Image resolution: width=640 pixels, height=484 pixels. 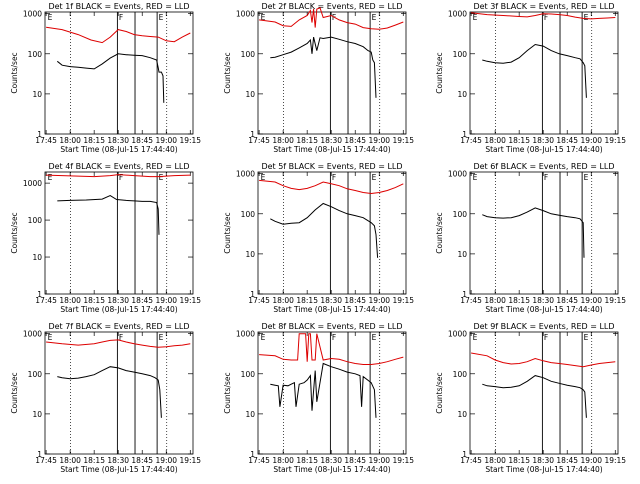 What do you see at coordinates (331, 326) in the screenshot?
I see `chart-title: Det 8f BLACK = Events, RED = LLD` at bounding box center [331, 326].